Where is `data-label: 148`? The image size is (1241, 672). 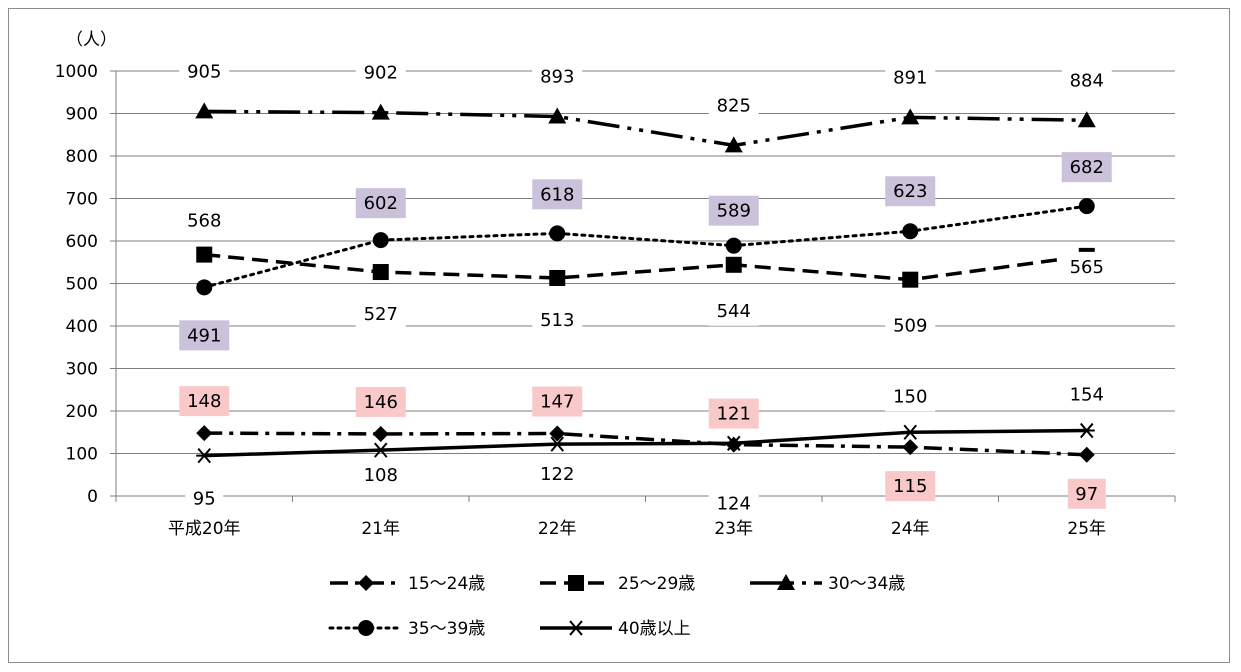 data-label: 148 is located at coordinates (204, 401).